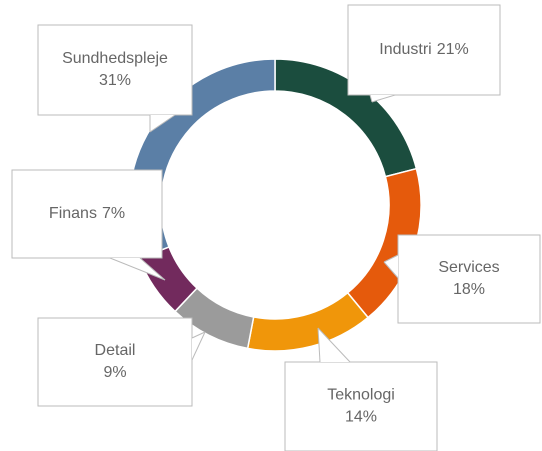 The height and width of the screenshot is (451, 542). What do you see at coordinates (453, 49) in the screenshot?
I see `value-label: 21%` at bounding box center [453, 49].